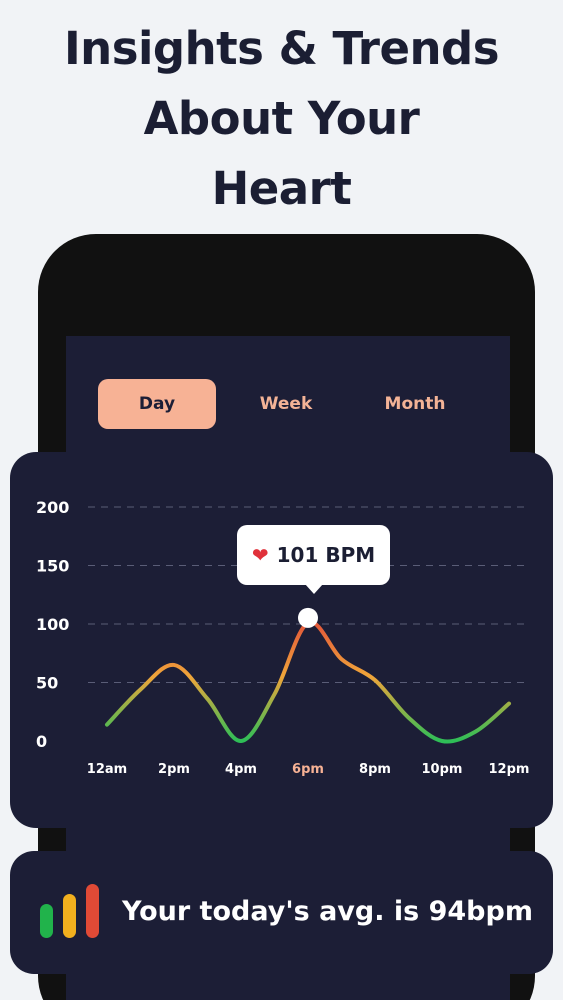 Image resolution: width=563 pixels, height=1000 pixels. I want to click on headline-line-3: Heart, so click(281, 188).